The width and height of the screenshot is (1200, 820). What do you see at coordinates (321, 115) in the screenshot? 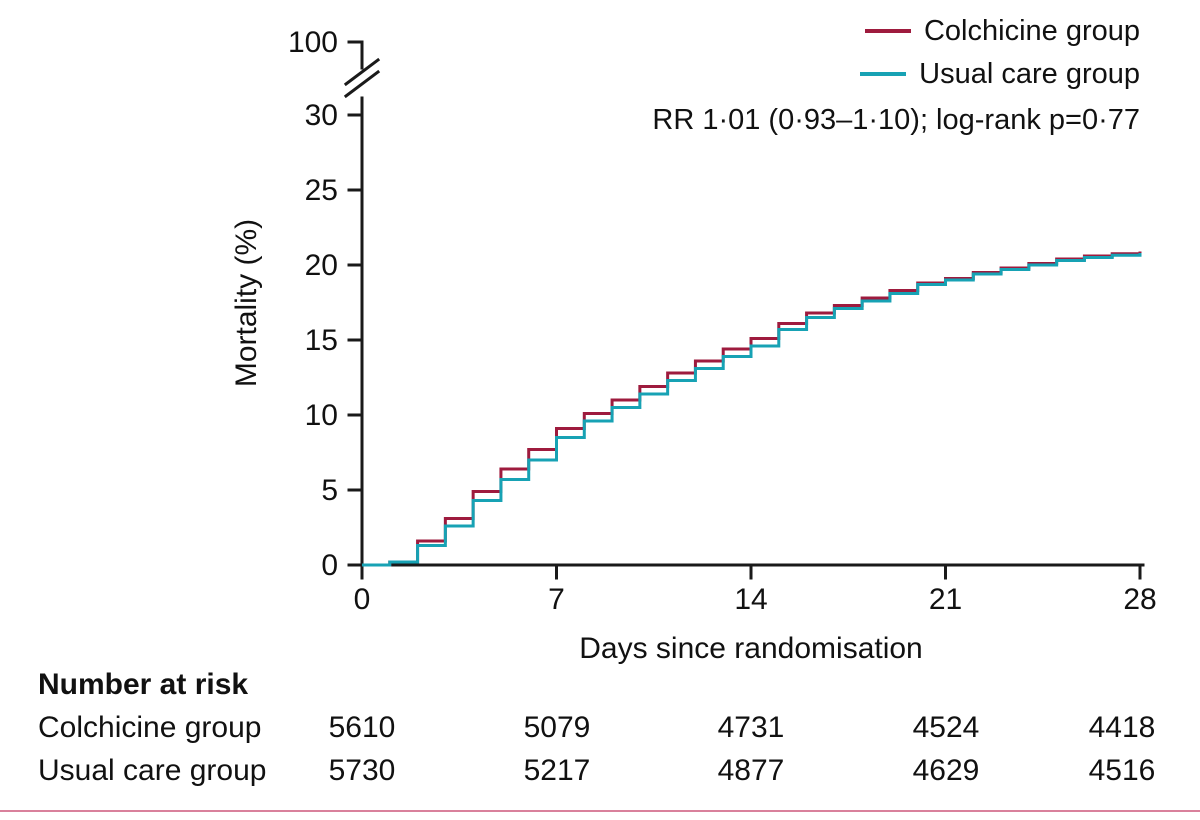
I see `svg-text: 30` at bounding box center [321, 115].